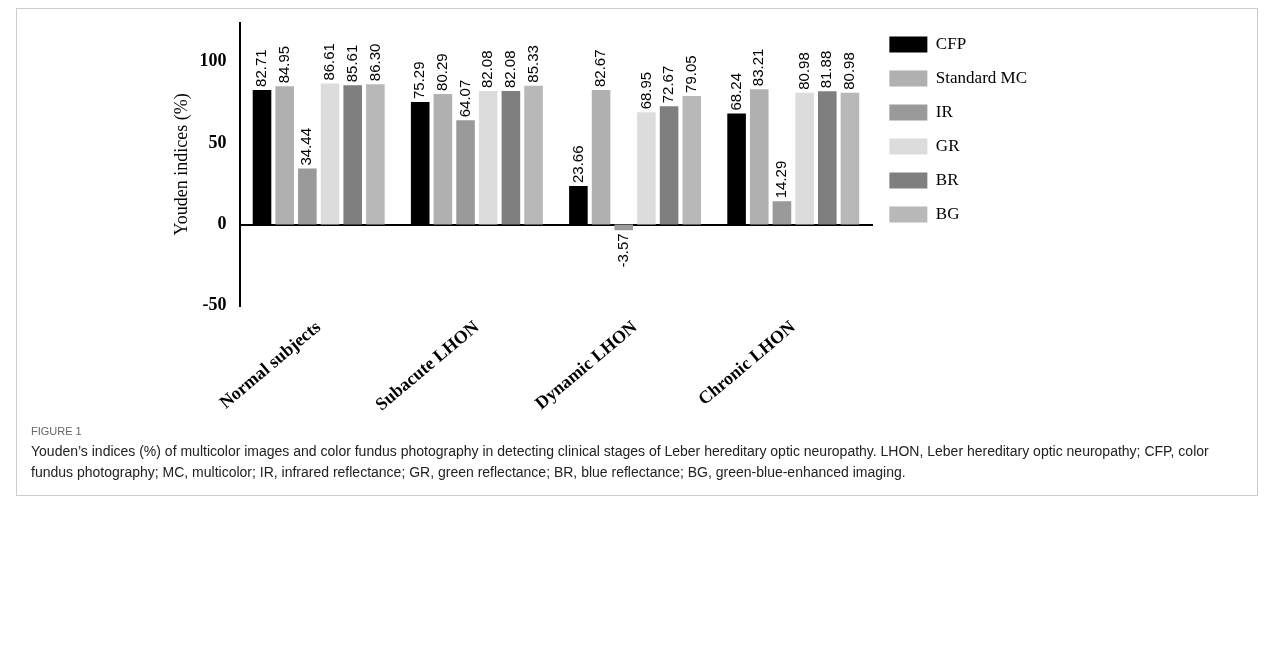 Image resolution: width=1279 pixels, height=666 pixels. What do you see at coordinates (442, 72) in the screenshot?
I see `data-label: 80.29` at bounding box center [442, 72].